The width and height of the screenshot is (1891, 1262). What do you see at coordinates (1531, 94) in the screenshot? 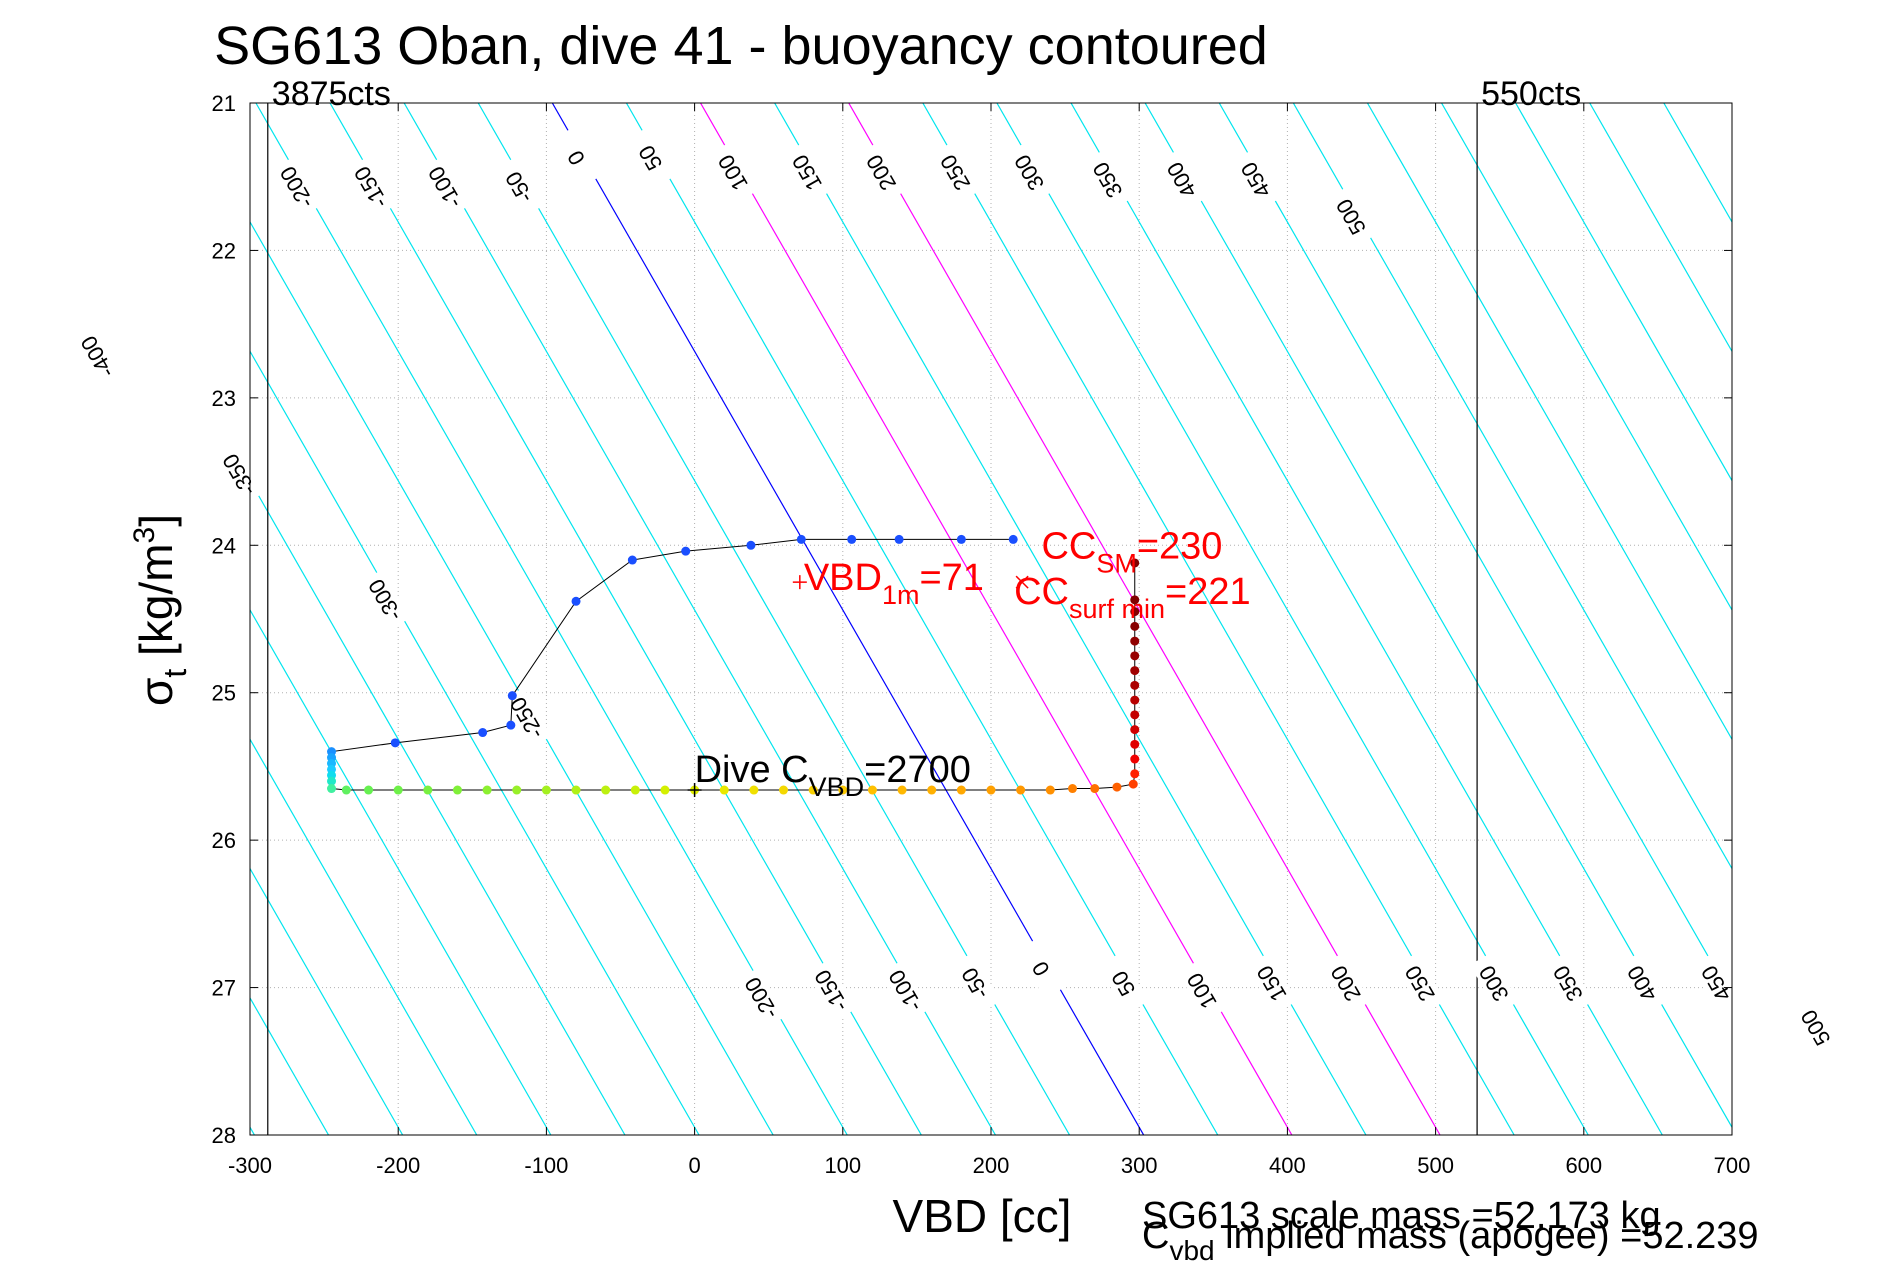
I see `counts-label: 550cts` at bounding box center [1531, 94].